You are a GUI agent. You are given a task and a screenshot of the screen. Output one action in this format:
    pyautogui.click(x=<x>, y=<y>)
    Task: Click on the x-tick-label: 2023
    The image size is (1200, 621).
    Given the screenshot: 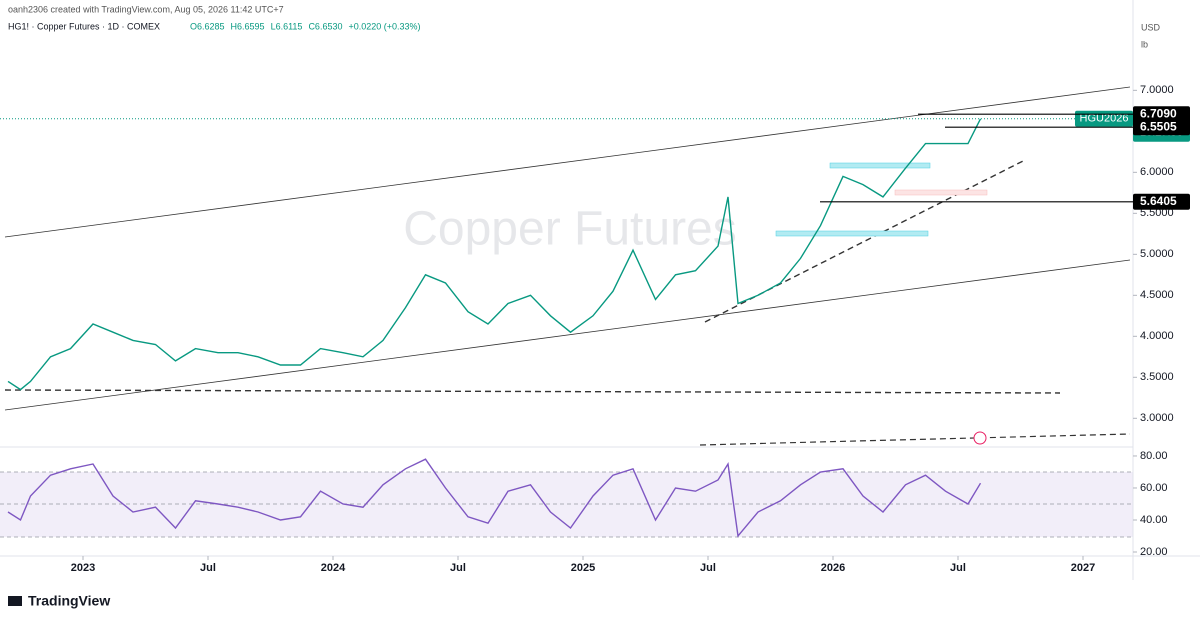 What is the action you would take?
    pyautogui.click(x=83, y=568)
    